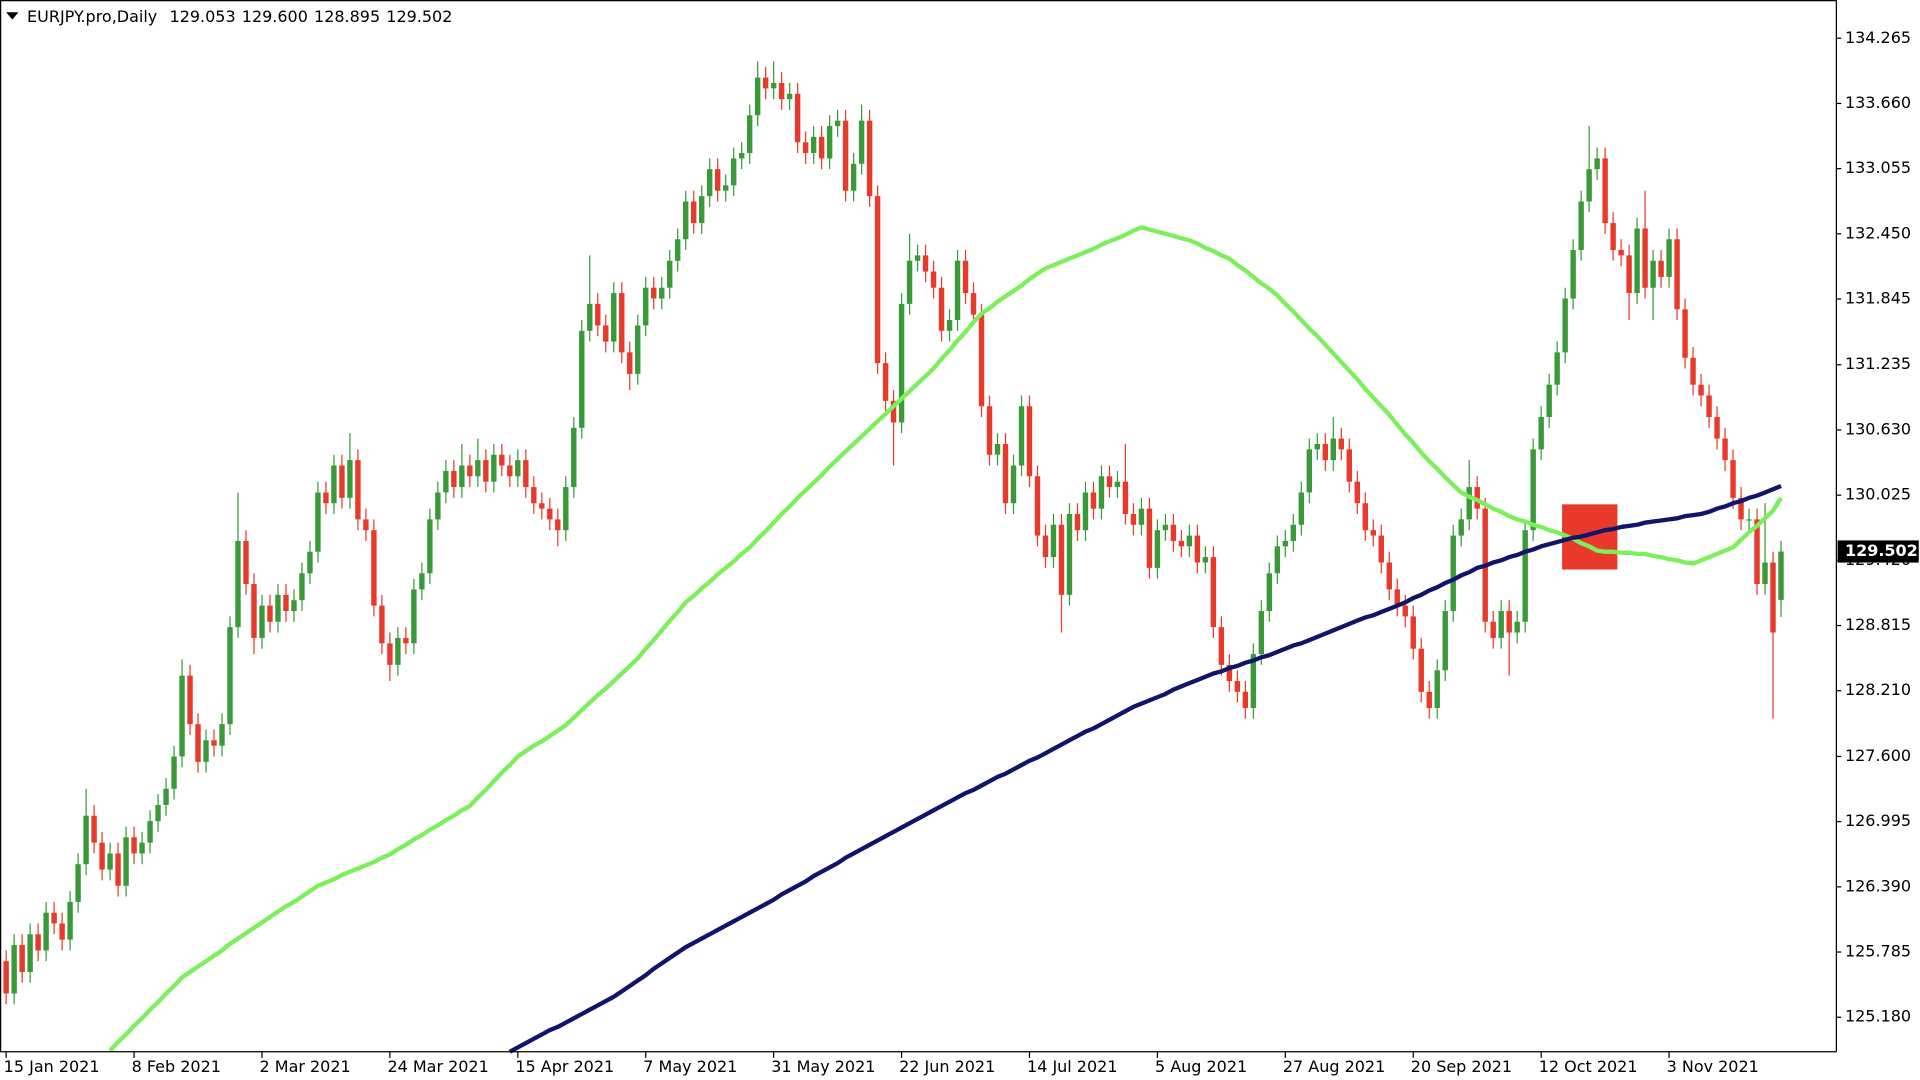 Image resolution: width=1920 pixels, height=1080 pixels. I want to click on y-tick-label: 128.815, so click(1878, 624).